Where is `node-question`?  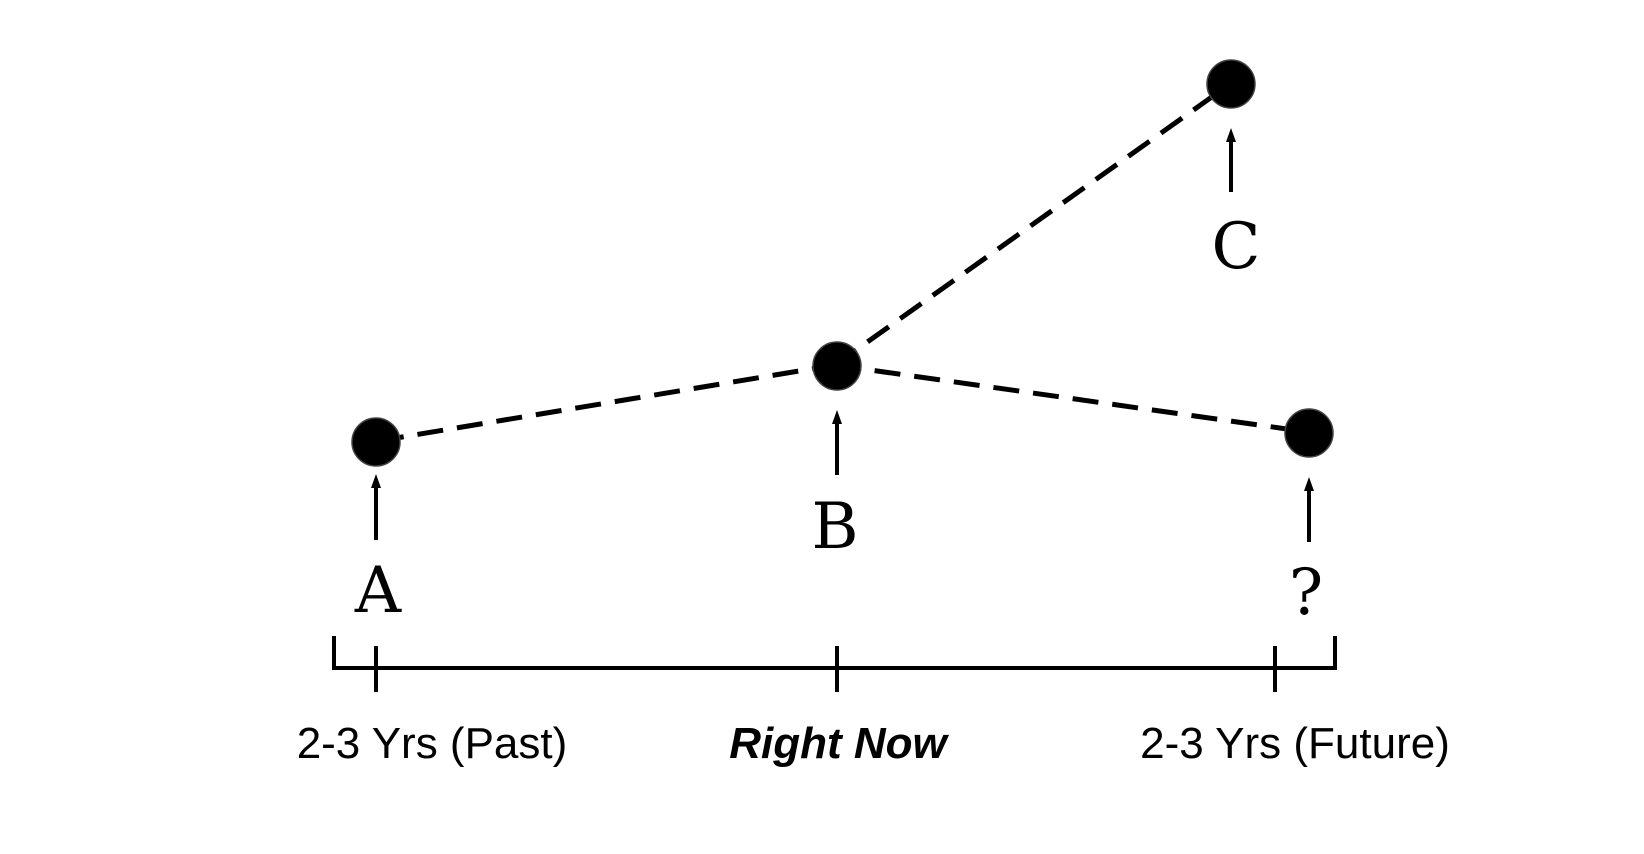 node-question is located at coordinates (1309, 433).